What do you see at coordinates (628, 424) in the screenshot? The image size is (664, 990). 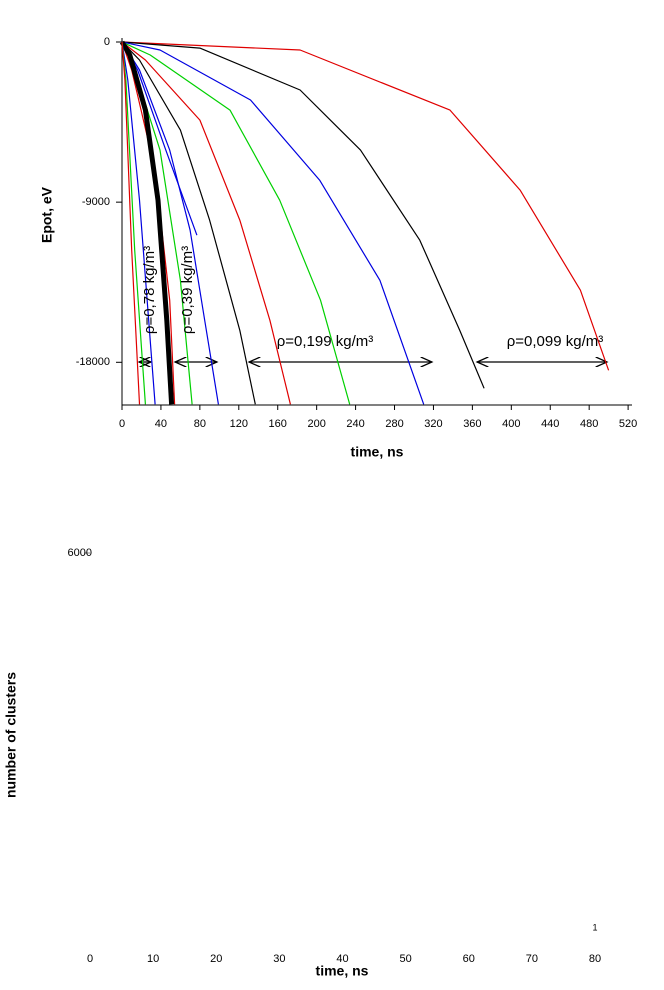 I see `x-tick-label: 520` at bounding box center [628, 424].